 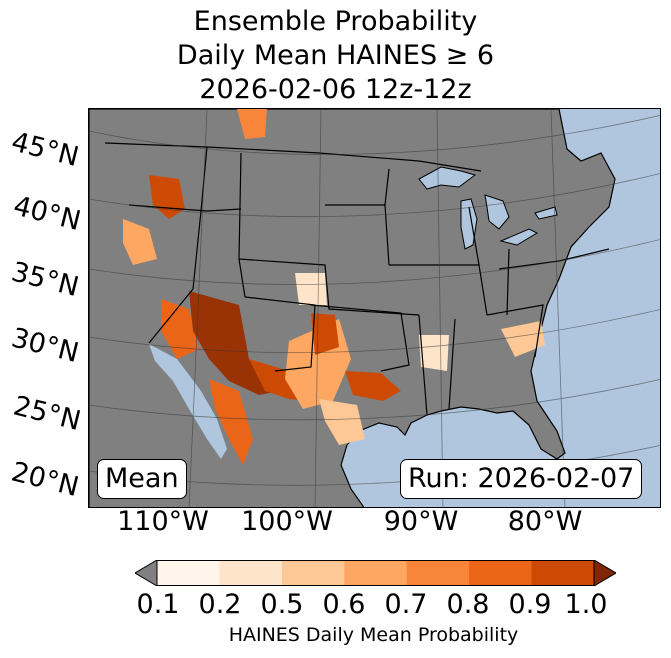 I want to click on lake-erie, so click(x=519, y=237).